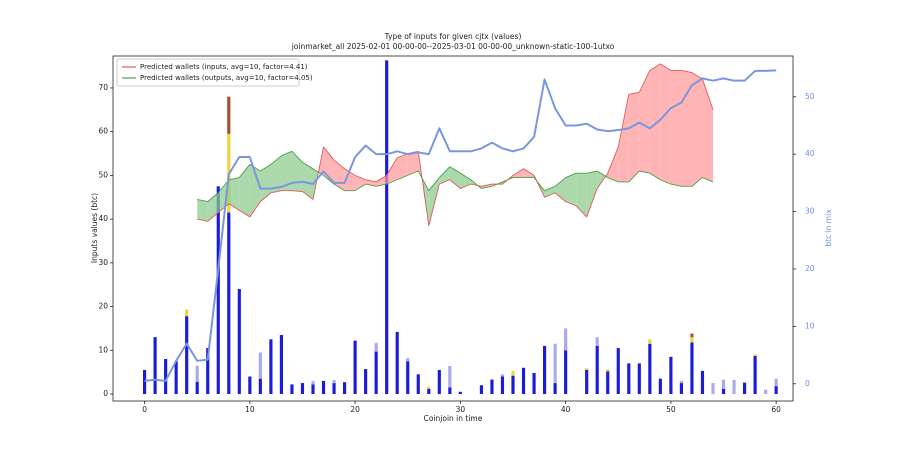 The image size is (900, 450). Describe the element at coordinates (810, 153) in the screenshot. I see `y2-tick-label: 40` at that location.